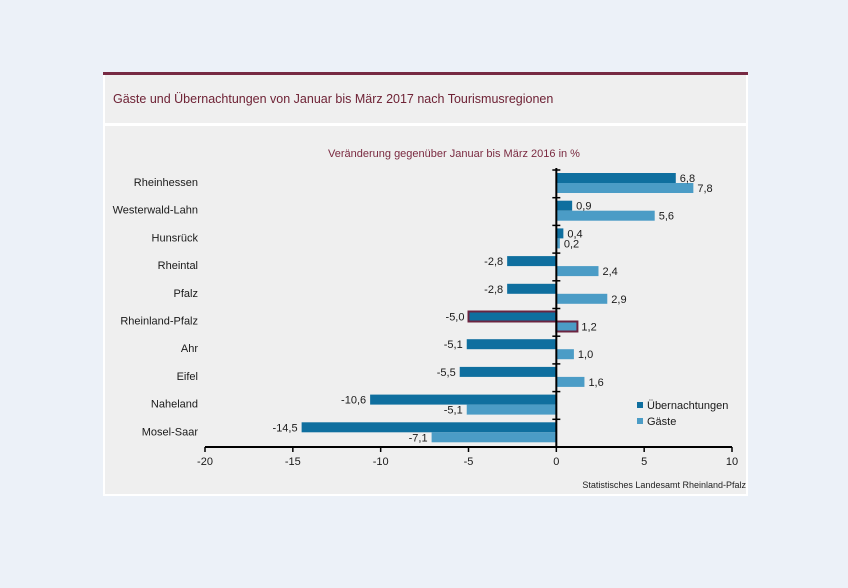  What do you see at coordinates (186, 294) in the screenshot?
I see `category-label: Pfalz` at bounding box center [186, 294].